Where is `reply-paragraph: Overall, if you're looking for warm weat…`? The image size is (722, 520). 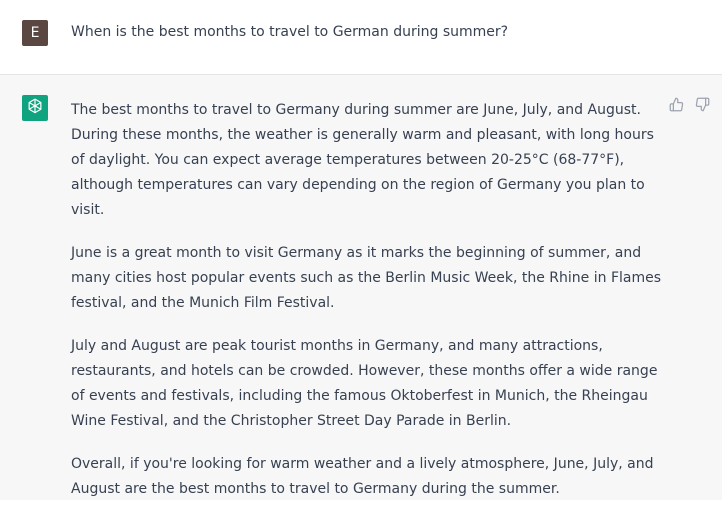
reply-paragraph: Overall, if you're looking for warm weat… is located at coordinates (362, 476).